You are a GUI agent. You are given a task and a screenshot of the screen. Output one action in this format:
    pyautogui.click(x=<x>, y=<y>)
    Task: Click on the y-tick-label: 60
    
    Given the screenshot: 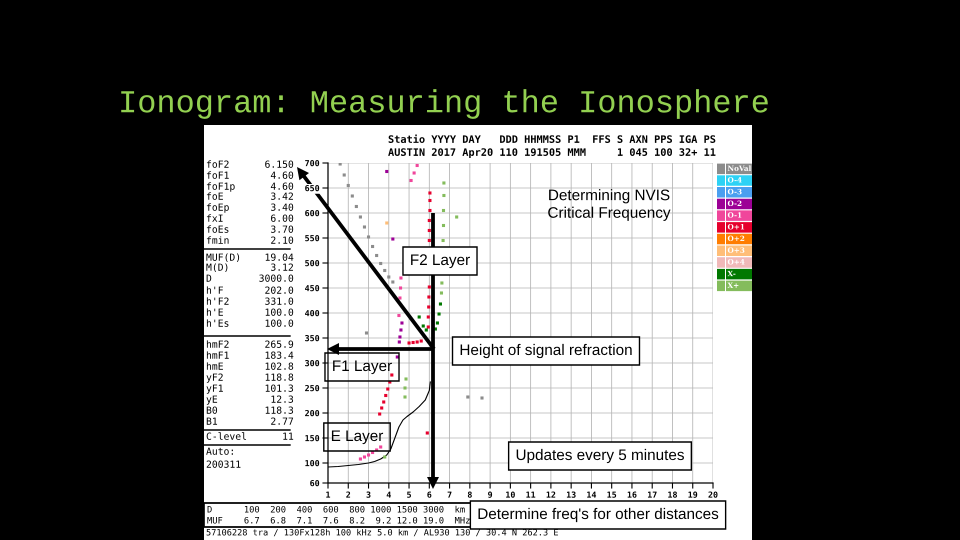 What is the action you would take?
    pyautogui.click(x=315, y=483)
    